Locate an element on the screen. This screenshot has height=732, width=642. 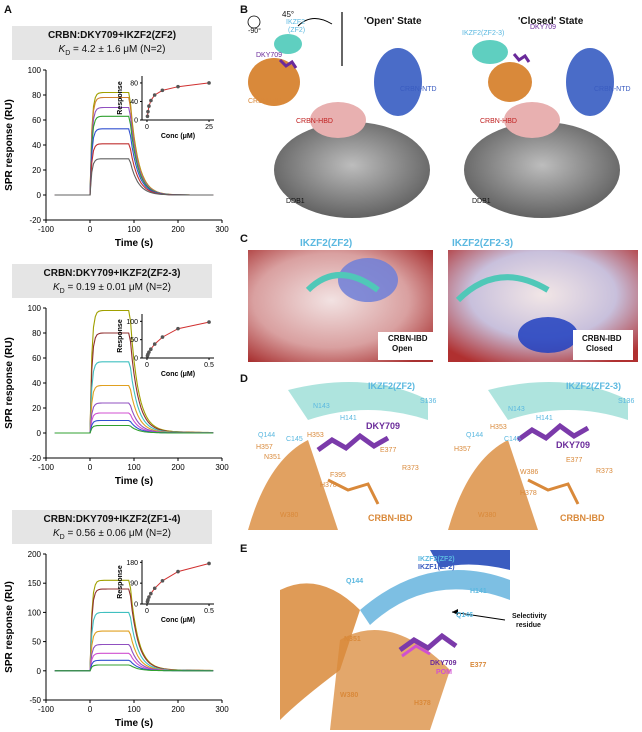
residue: C145 is located at coordinates (294, 439).